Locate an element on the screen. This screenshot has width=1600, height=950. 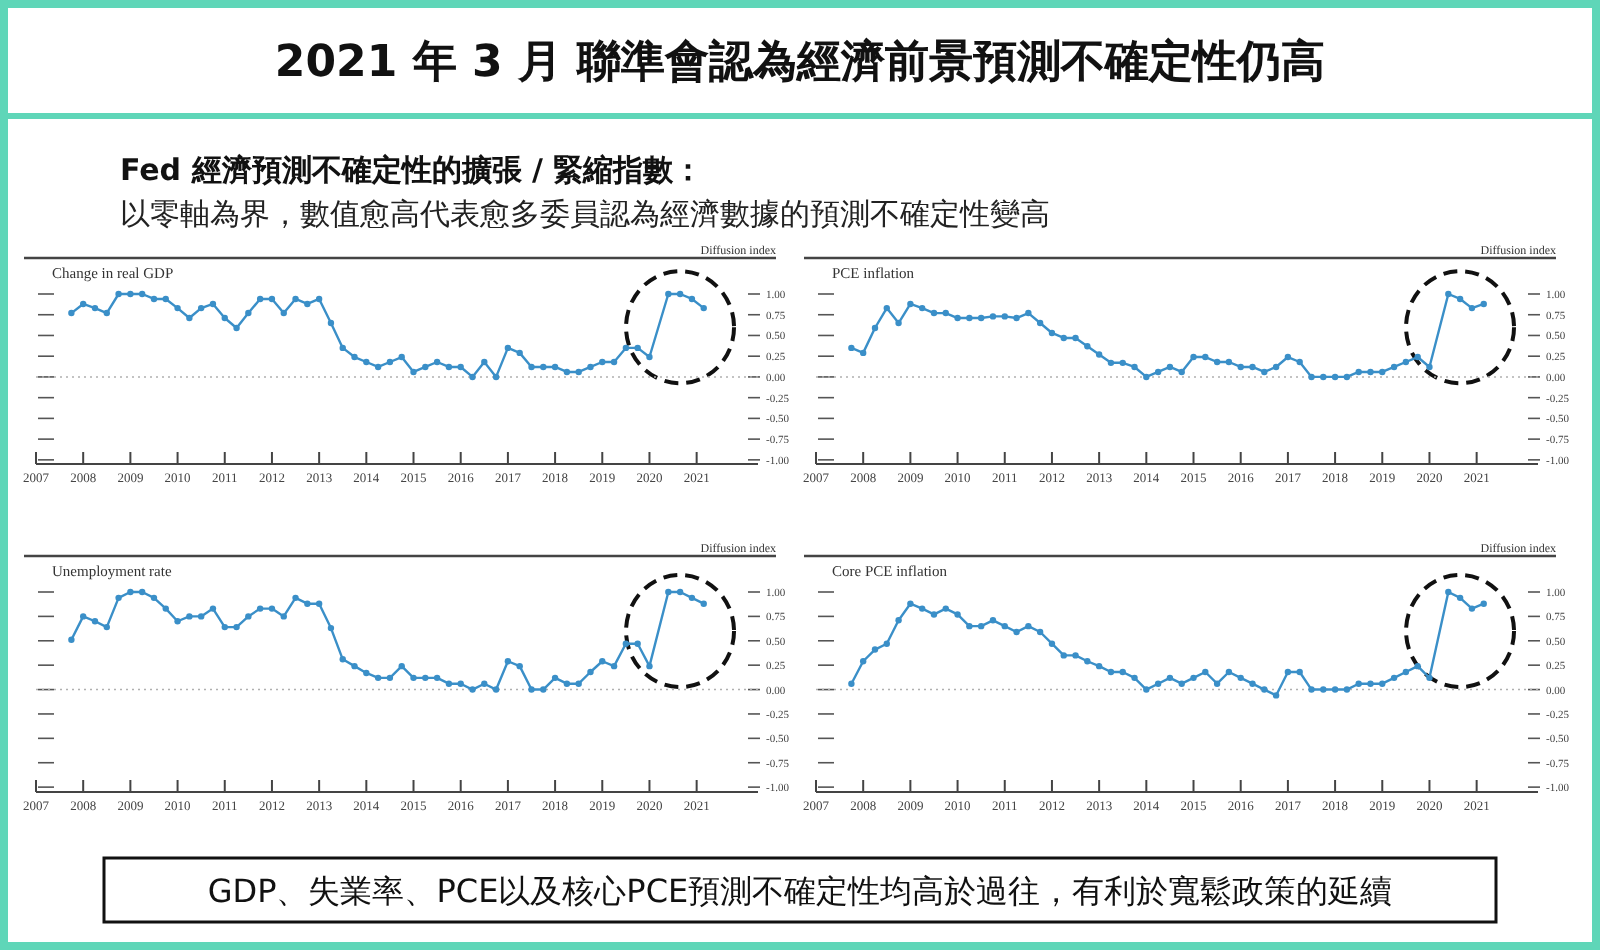
text: GDP、失業率、PCE以及核心PCE預測不確定性均高於過往，有利於寬鬆政策的延續 is located at coordinates (800, 891).